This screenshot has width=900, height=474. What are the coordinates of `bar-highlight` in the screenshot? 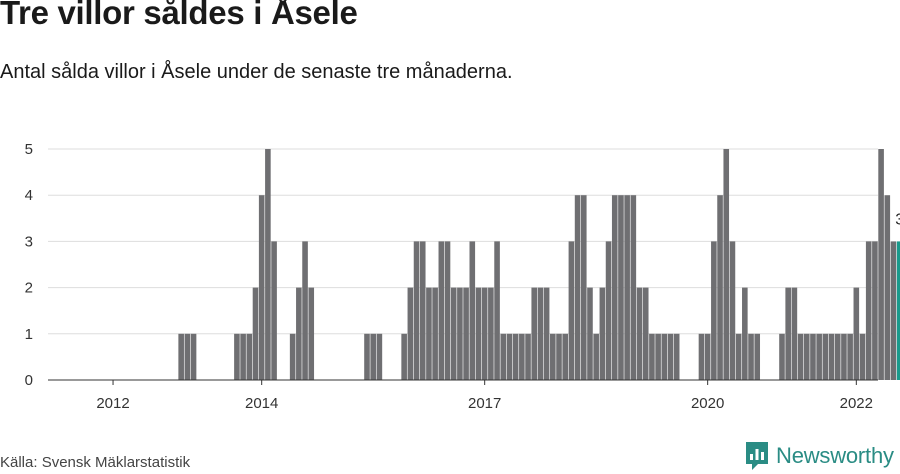 It's located at (898, 310).